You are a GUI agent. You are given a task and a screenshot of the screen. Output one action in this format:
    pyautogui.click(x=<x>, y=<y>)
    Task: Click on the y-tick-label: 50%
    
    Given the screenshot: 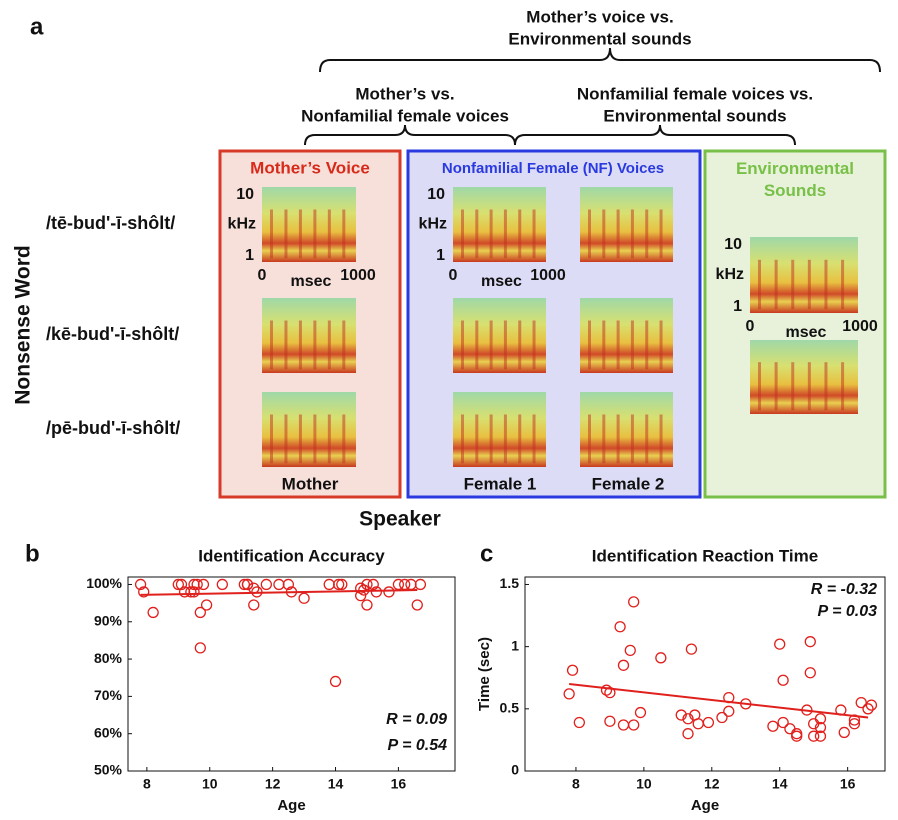 What is the action you would take?
    pyautogui.click(x=108, y=770)
    